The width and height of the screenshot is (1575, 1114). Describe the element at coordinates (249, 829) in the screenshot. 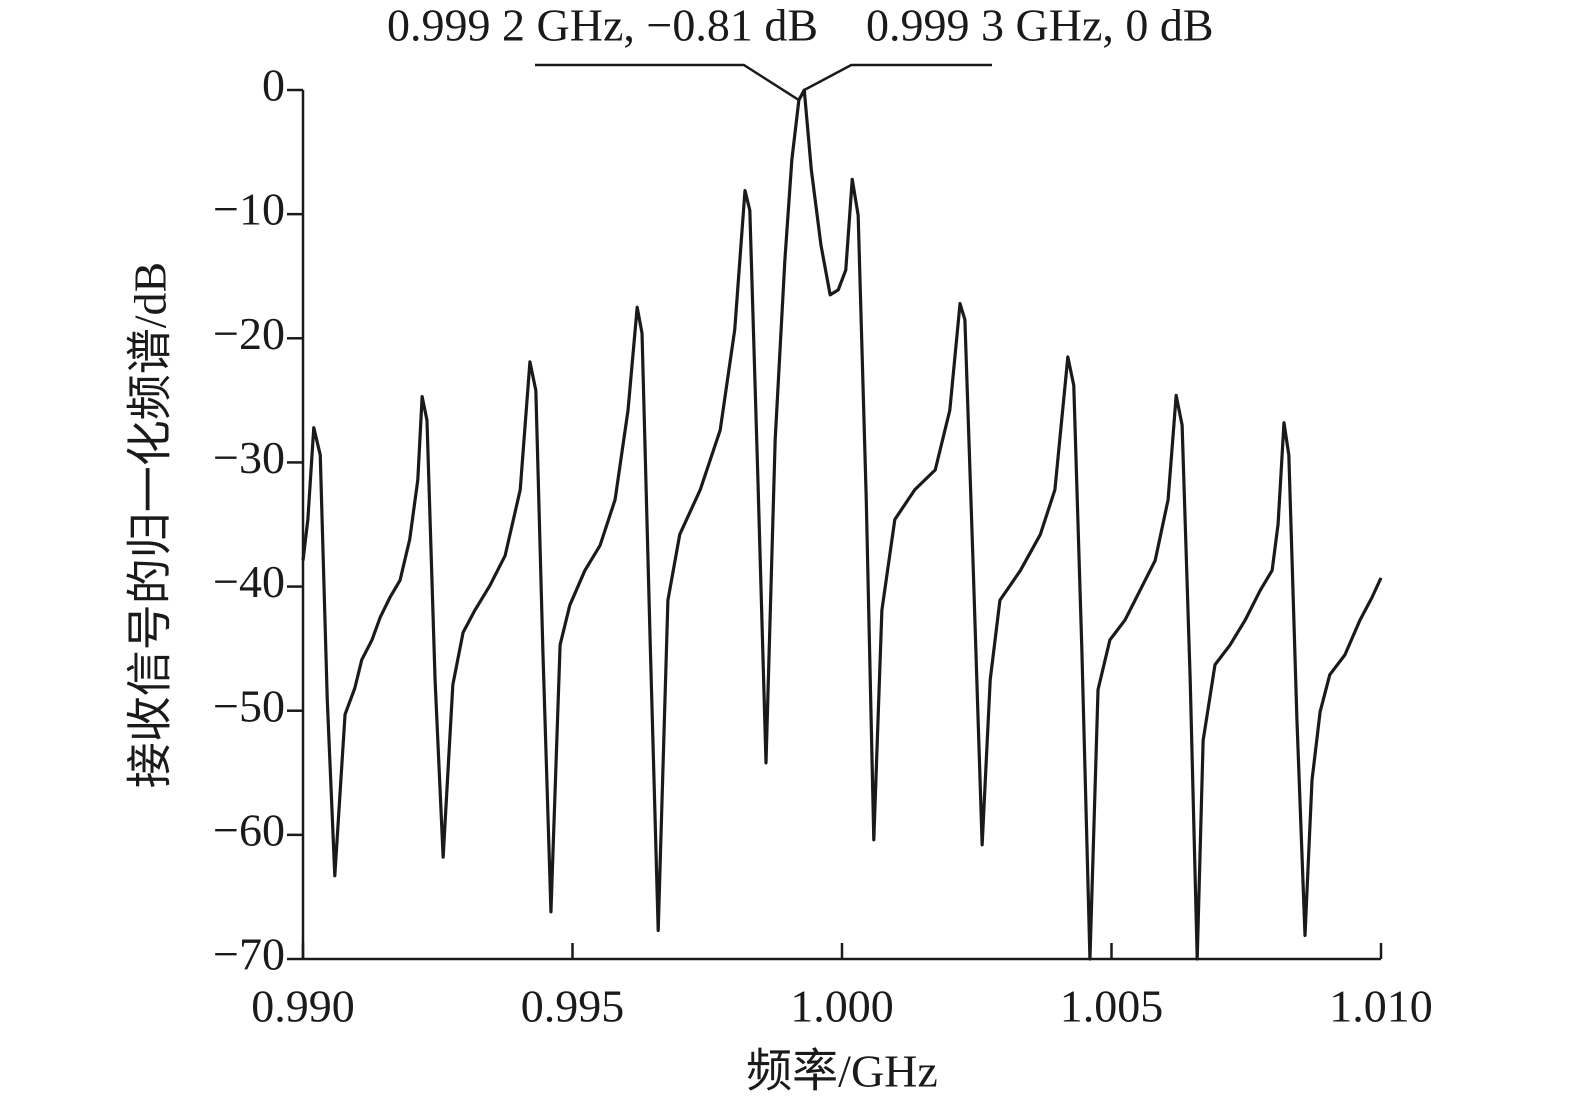

I see `y-tick-label: −60` at that location.